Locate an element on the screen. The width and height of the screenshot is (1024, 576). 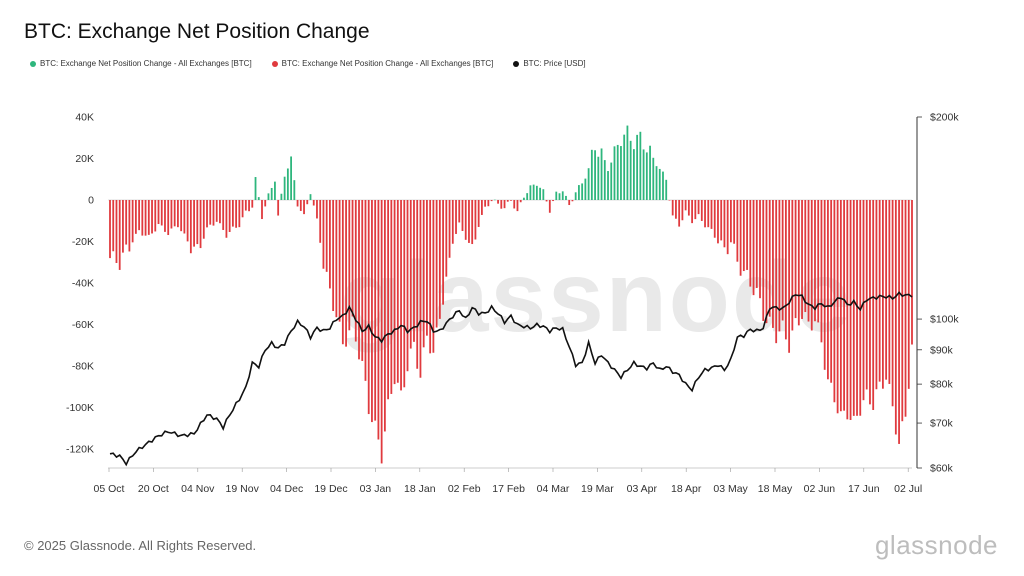
x-tick-label: 05 Oct is located at coordinates (109, 489).